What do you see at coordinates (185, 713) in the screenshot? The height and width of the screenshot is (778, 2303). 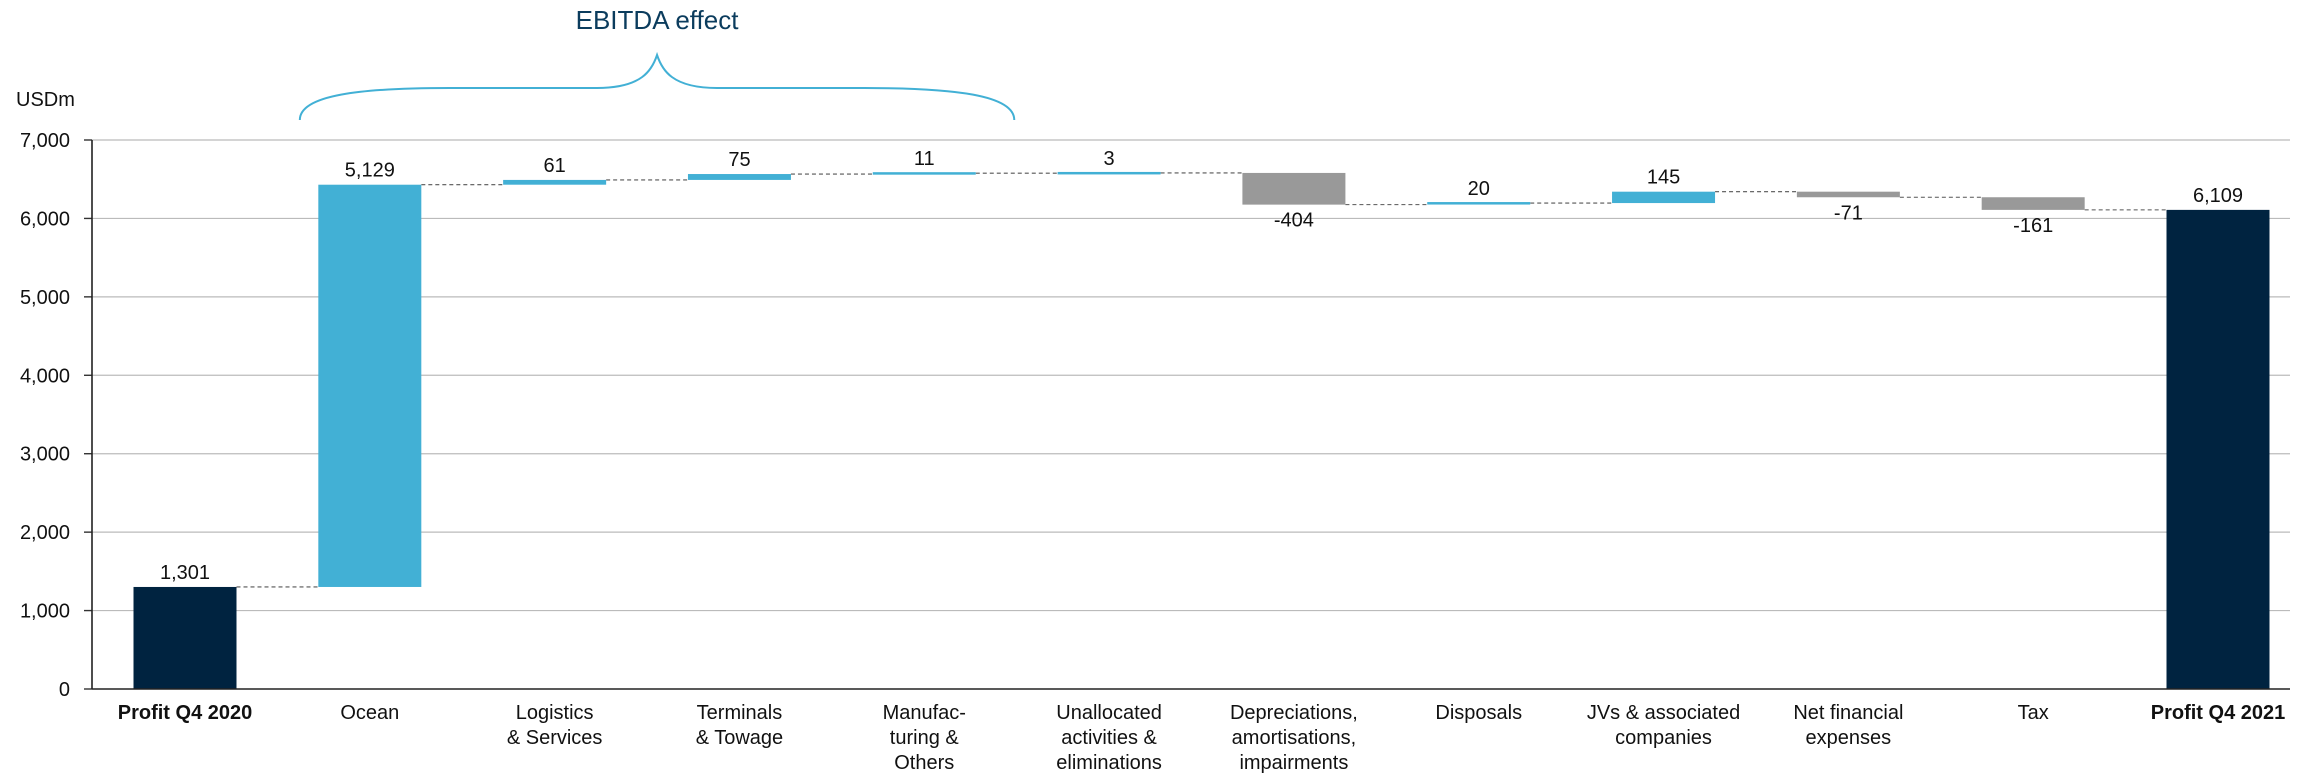 I see `category-label: Profit Q4 2020` at bounding box center [185, 713].